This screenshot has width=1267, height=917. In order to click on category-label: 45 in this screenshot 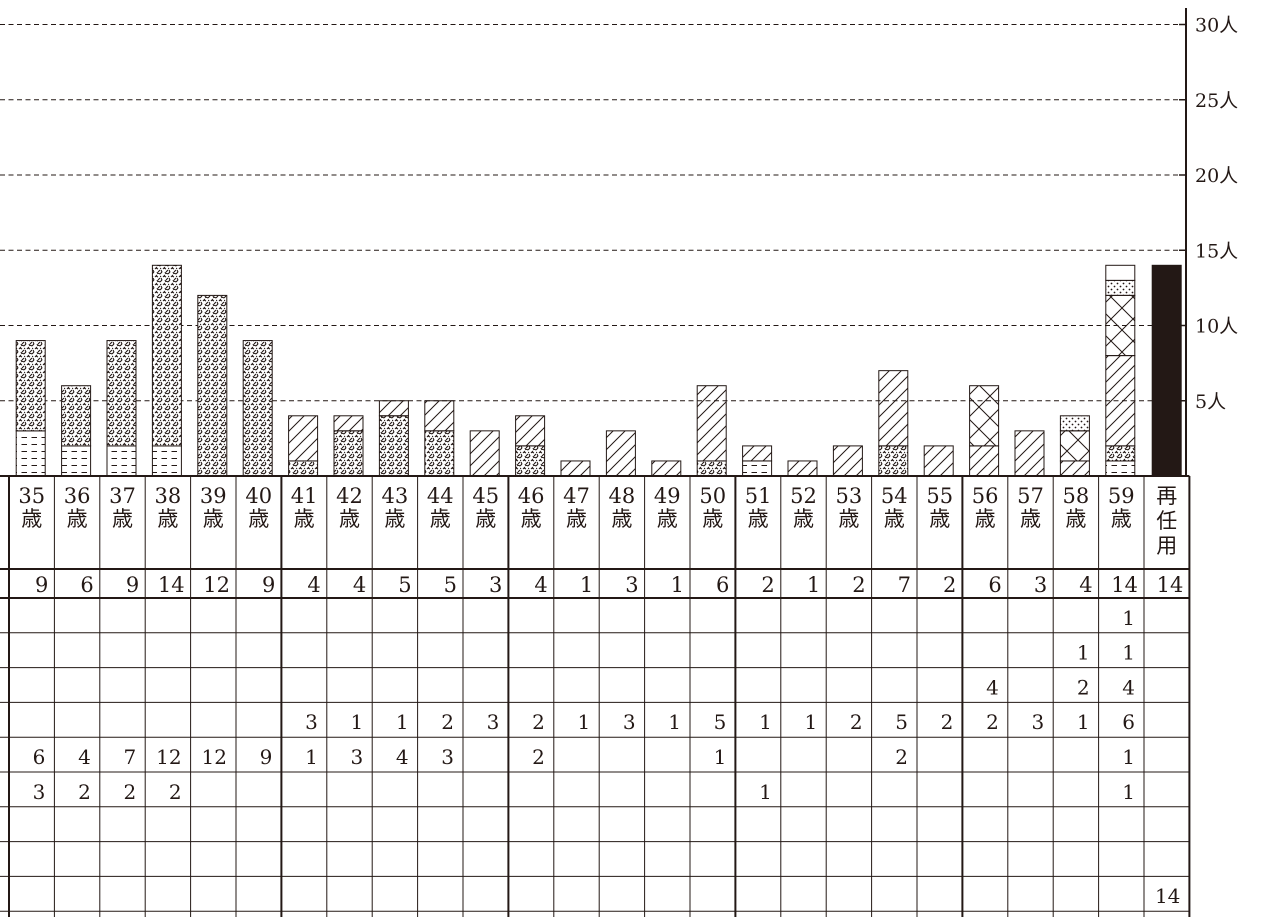, I will do `click(485, 496)`.